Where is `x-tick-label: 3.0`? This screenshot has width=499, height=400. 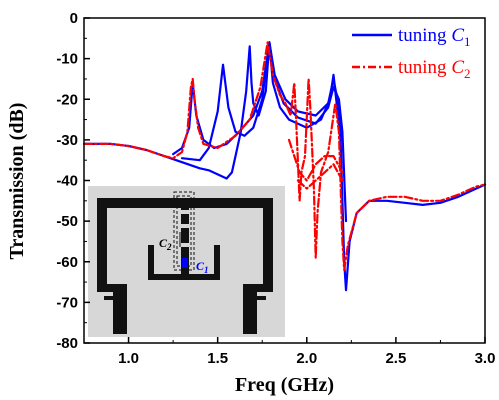
x-tick-label: 3.0 is located at coordinates (485, 358).